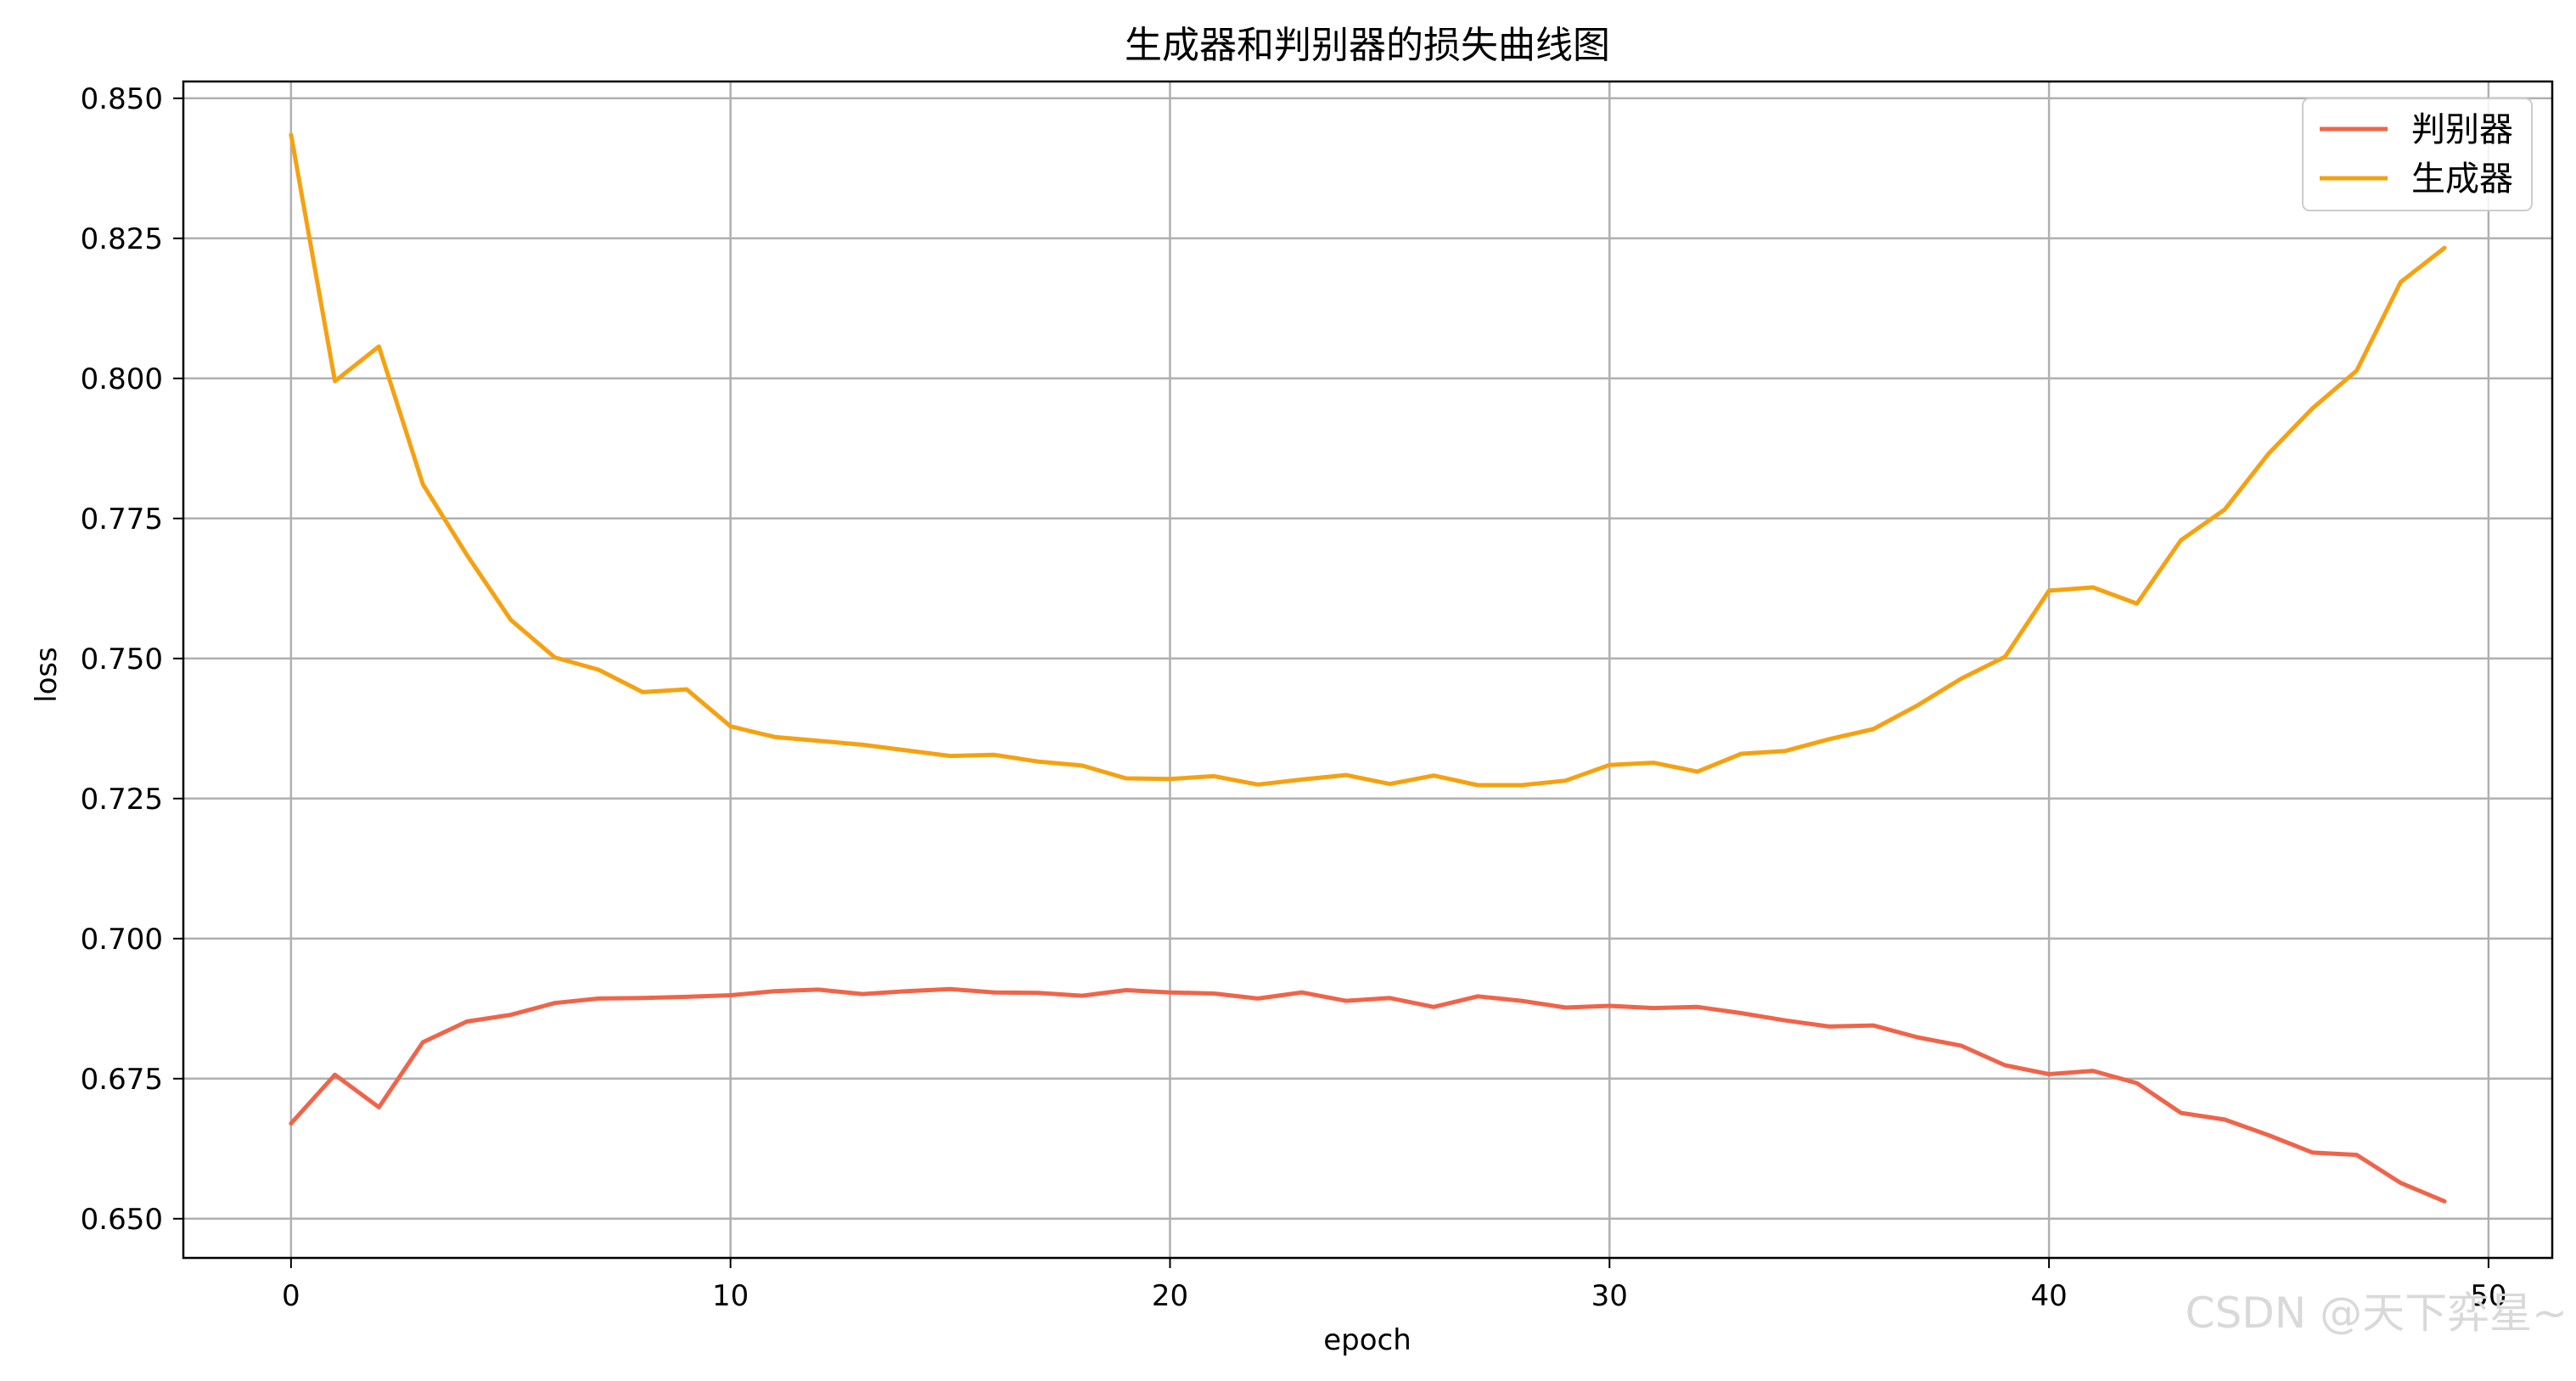 This screenshot has height=1381, width=2576. Describe the element at coordinates (1170, 1296) in the screenshot. I see `x-tick-label: 20` at that location.